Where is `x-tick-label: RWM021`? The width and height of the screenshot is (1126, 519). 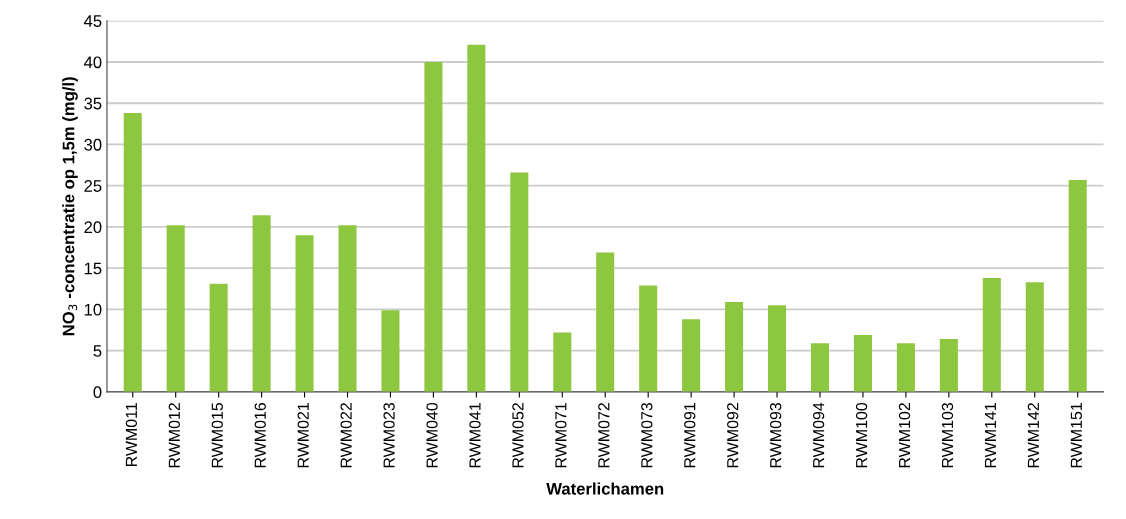 x-tick-label: RWM021 is located at coordinates (303, 435).